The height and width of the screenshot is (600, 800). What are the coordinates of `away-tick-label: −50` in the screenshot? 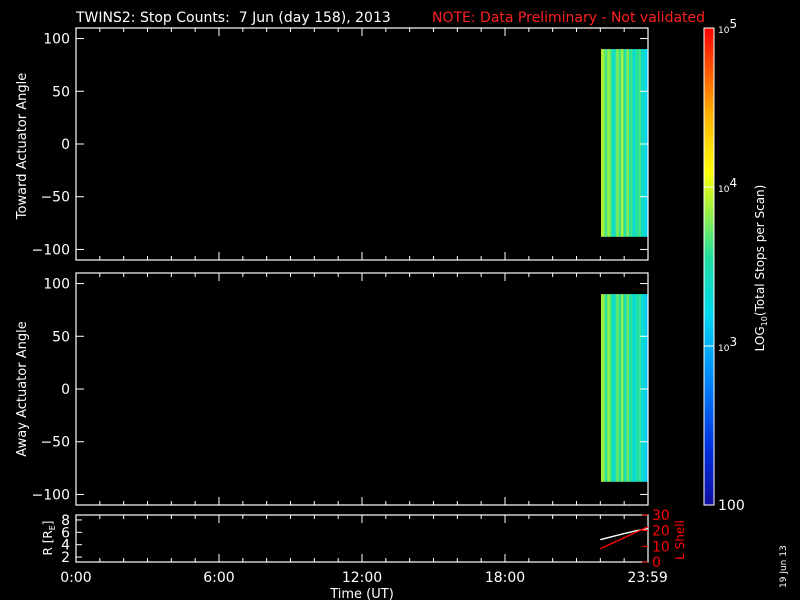 It's located at (55, 443).